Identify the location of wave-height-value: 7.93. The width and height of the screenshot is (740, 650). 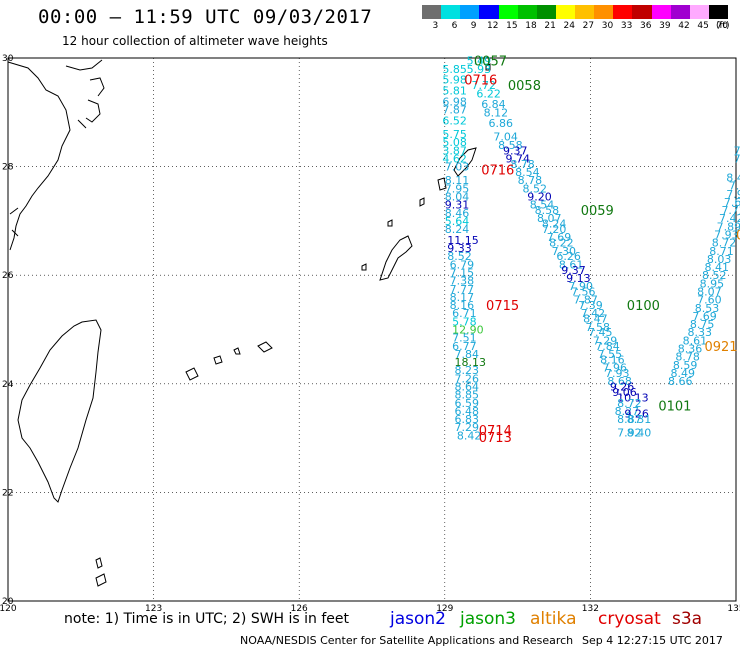
(617, 373).